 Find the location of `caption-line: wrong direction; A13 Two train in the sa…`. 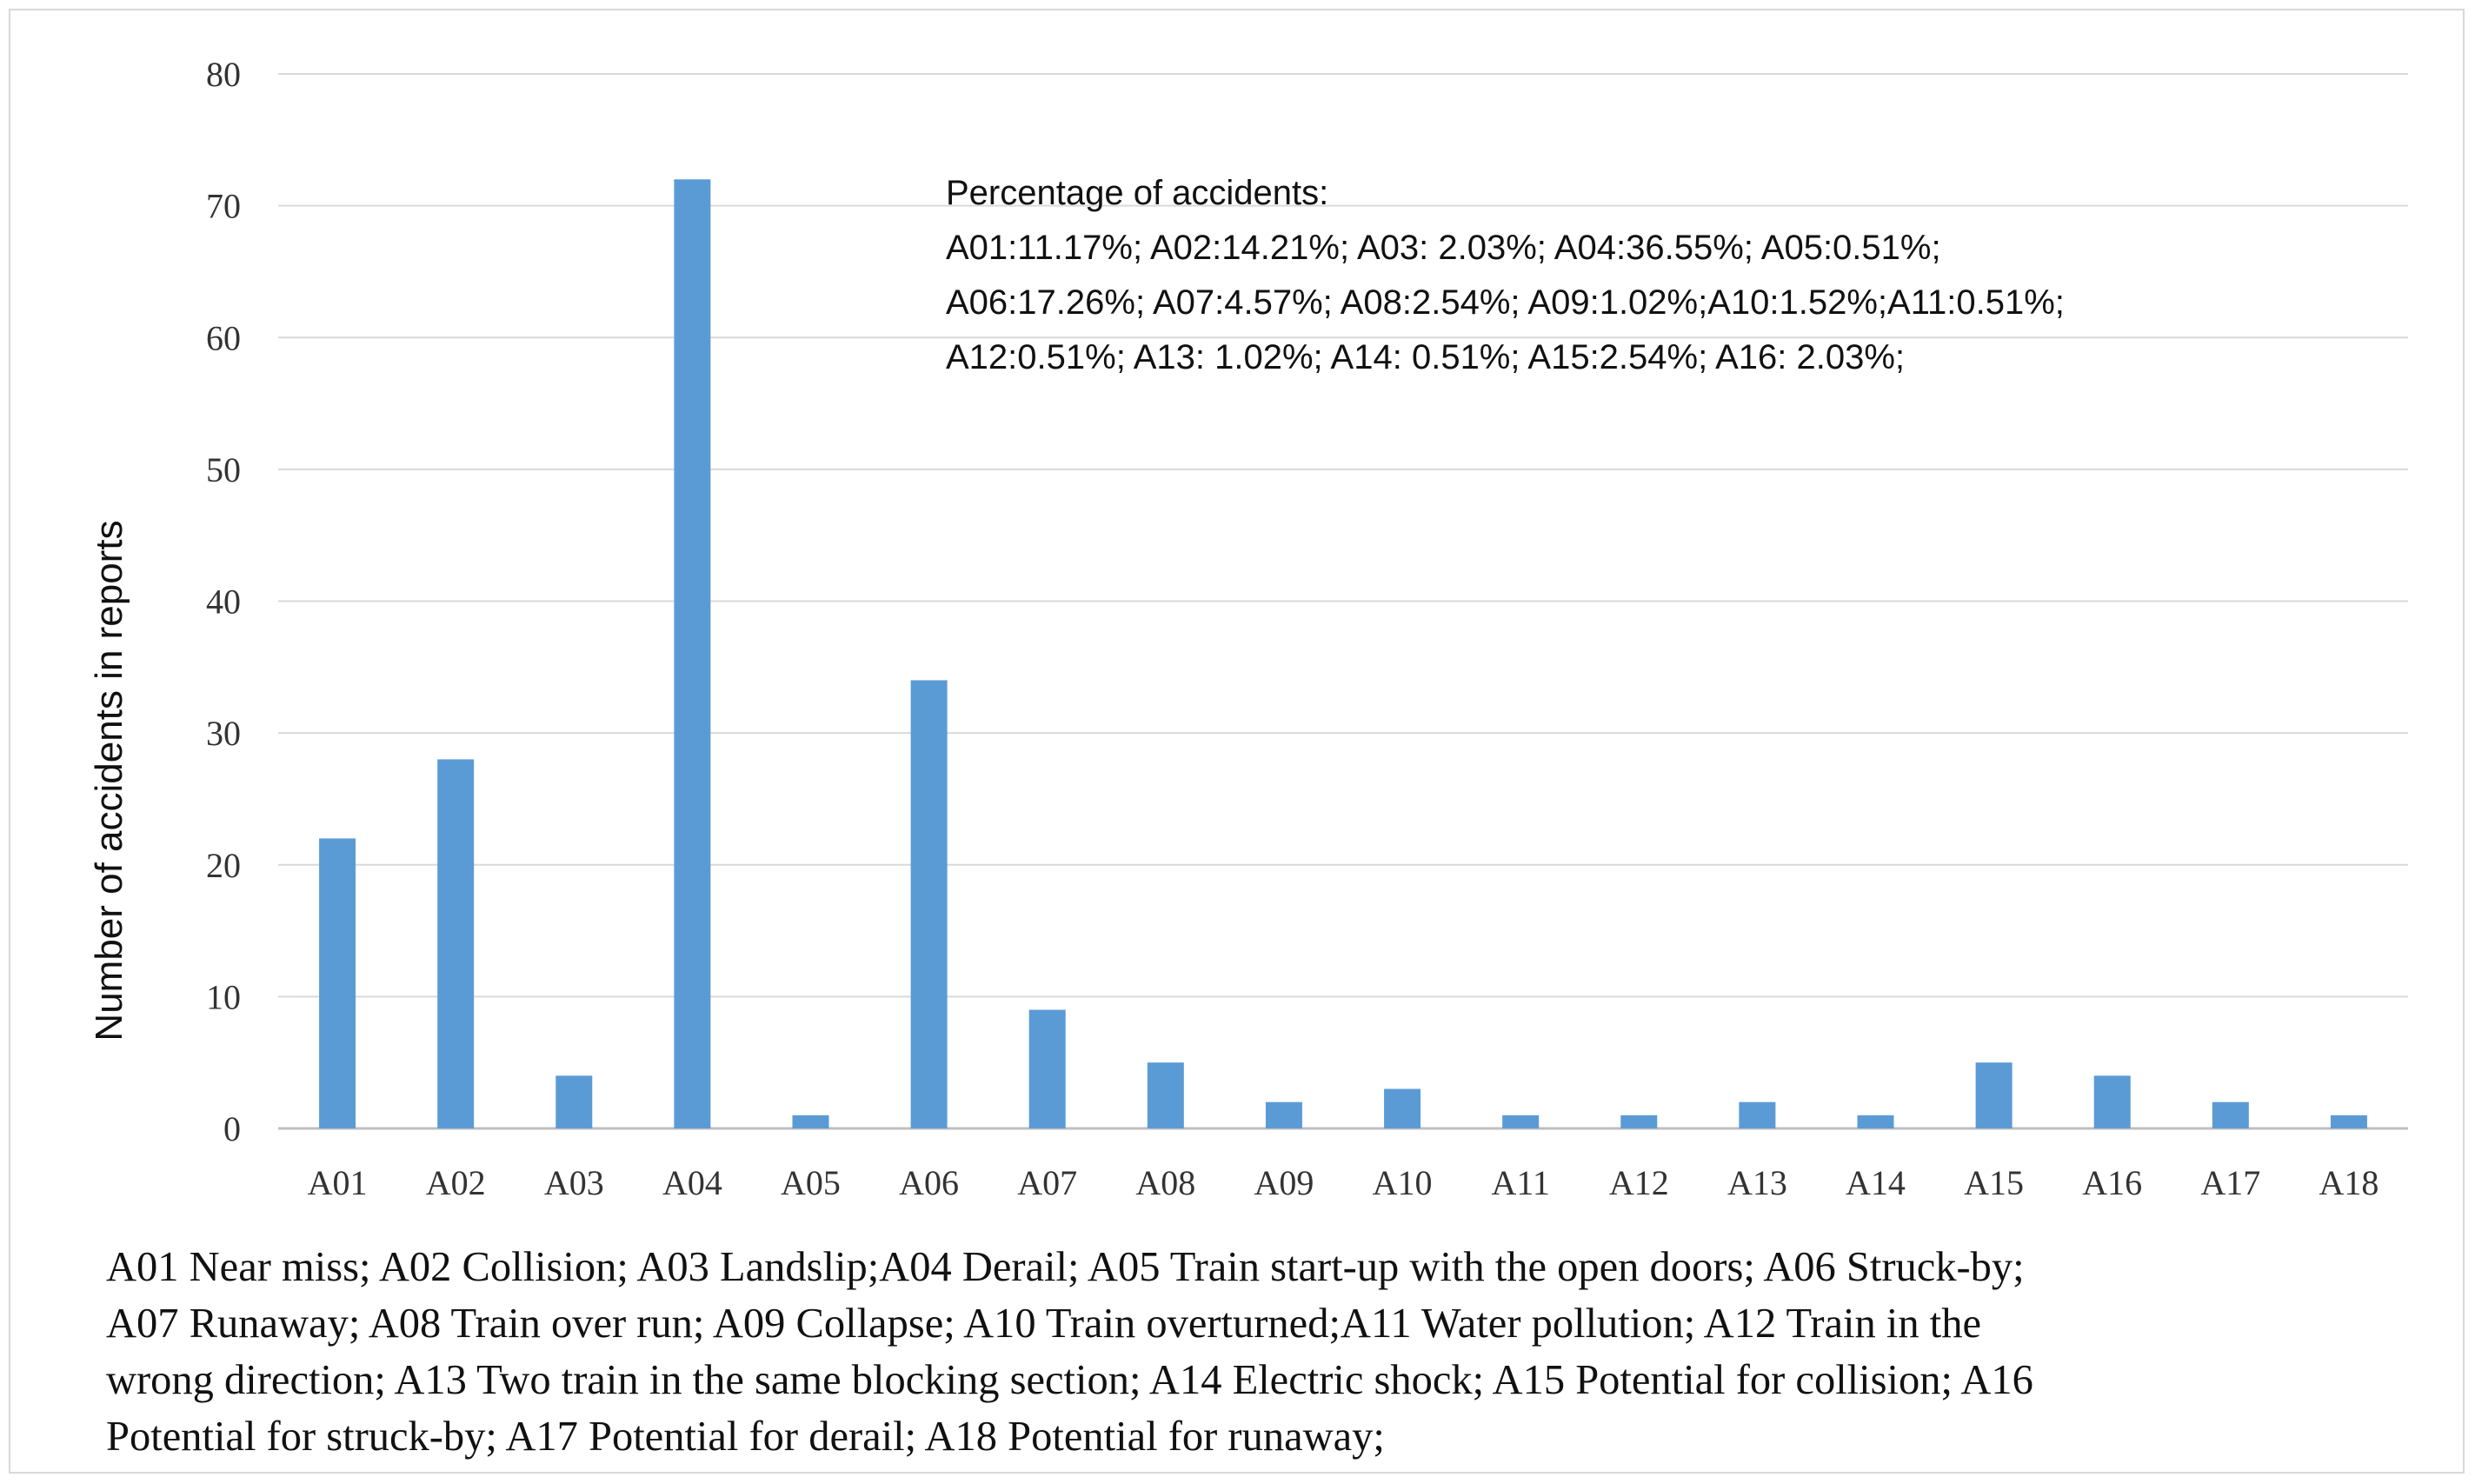

caption-line: wrong direction; A13 Two train in the sa… is located at coordinates (1069, 1380).